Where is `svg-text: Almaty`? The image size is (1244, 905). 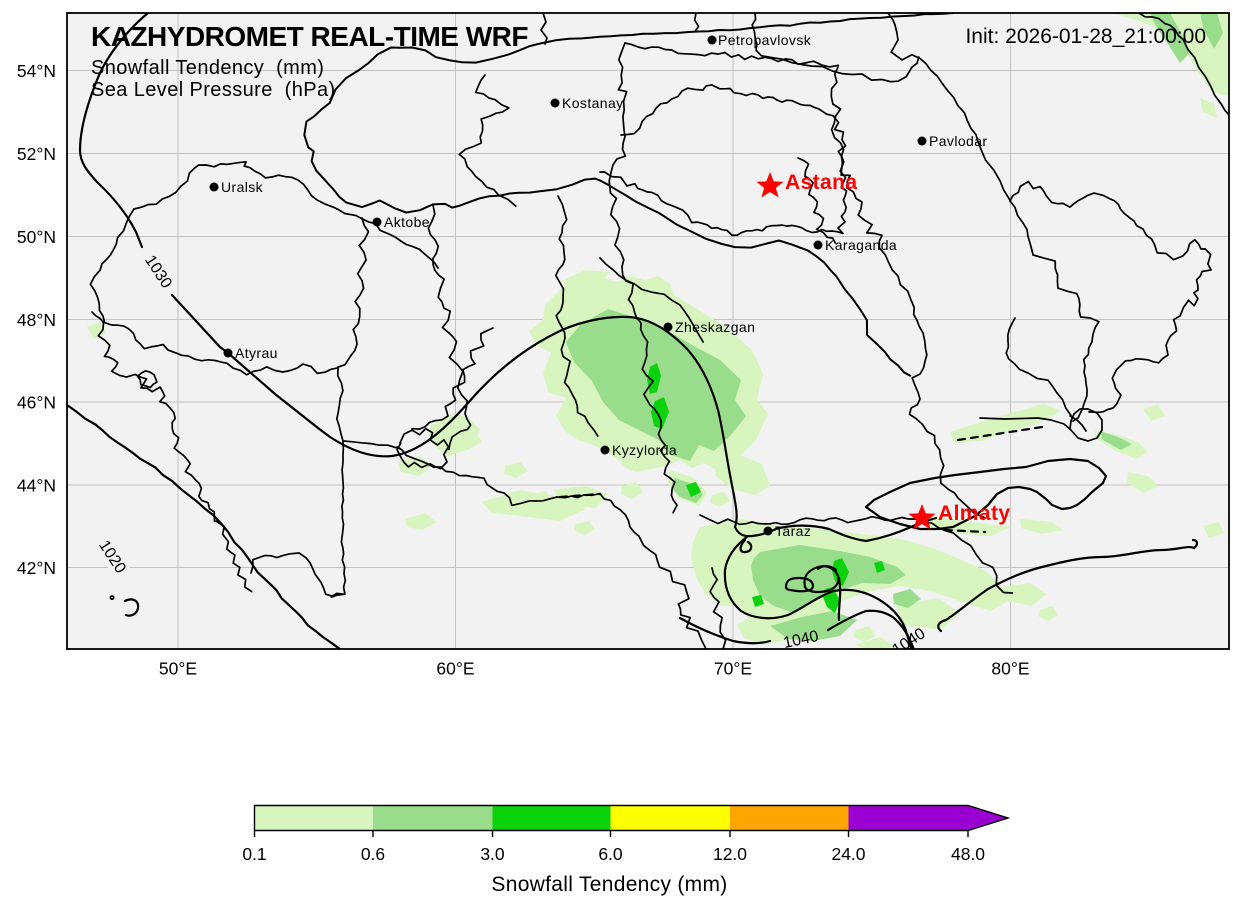 svg-text: Almaty is located at coordinates (974, 513).